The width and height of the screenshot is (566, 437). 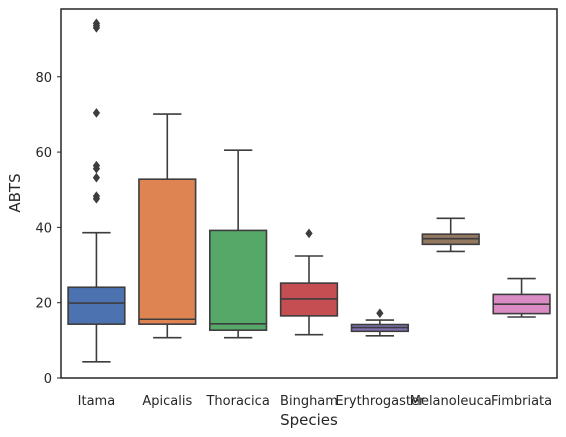 What do you see at coordinates (48, 379) in the screenshot?
I see `y-tick-label: 0` at bounding box center [48, 379].